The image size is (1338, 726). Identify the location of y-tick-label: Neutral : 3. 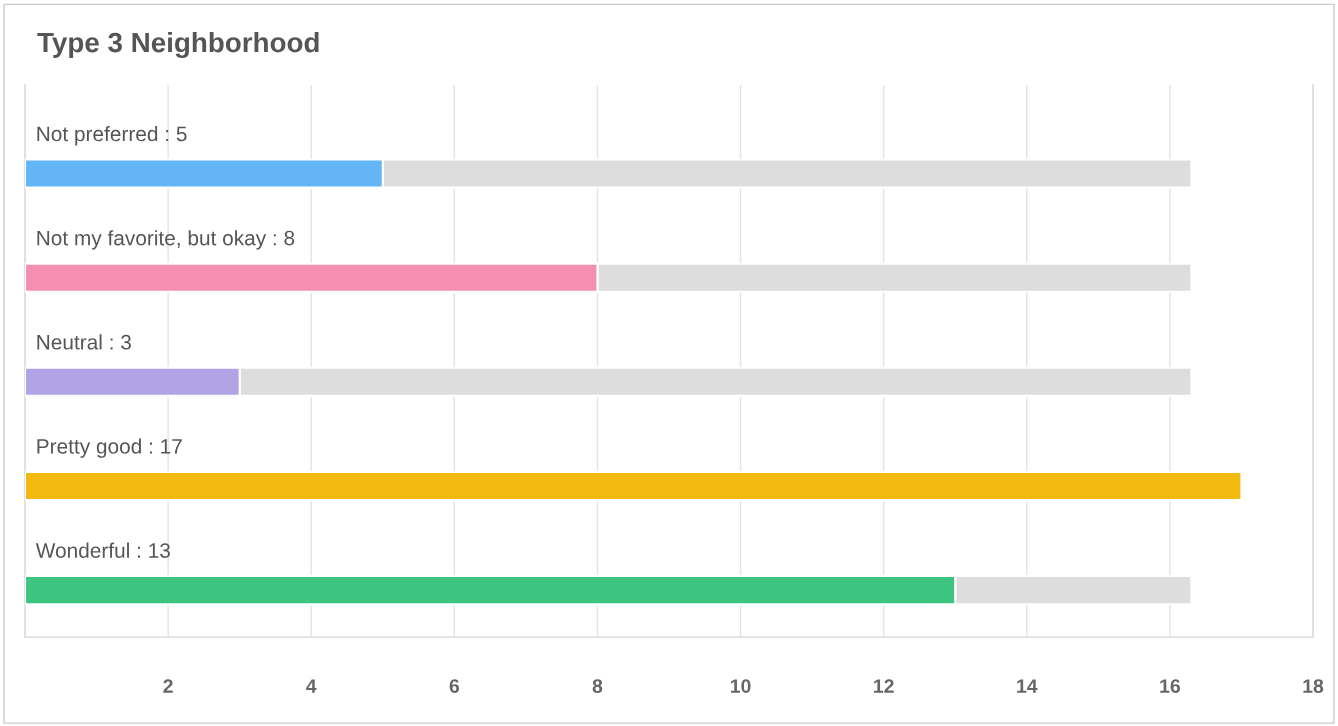
(84, 342).